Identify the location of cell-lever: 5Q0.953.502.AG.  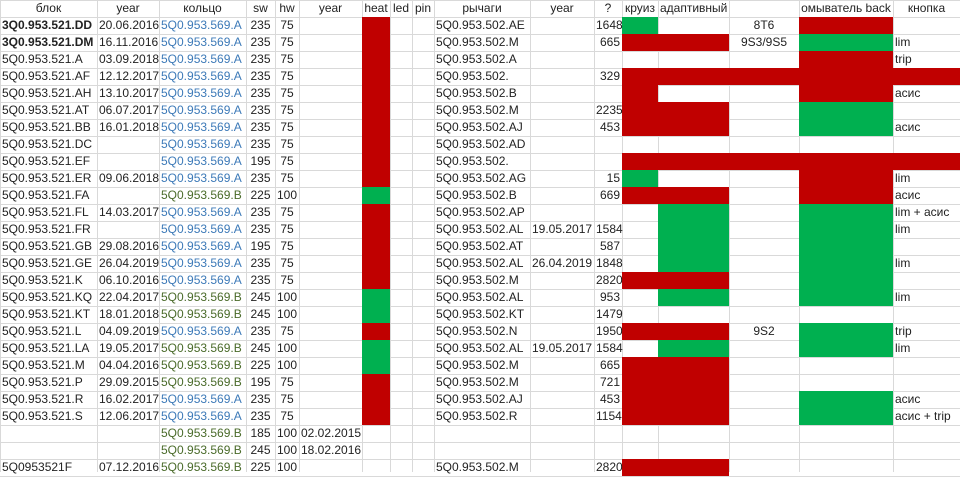
(481, 178).